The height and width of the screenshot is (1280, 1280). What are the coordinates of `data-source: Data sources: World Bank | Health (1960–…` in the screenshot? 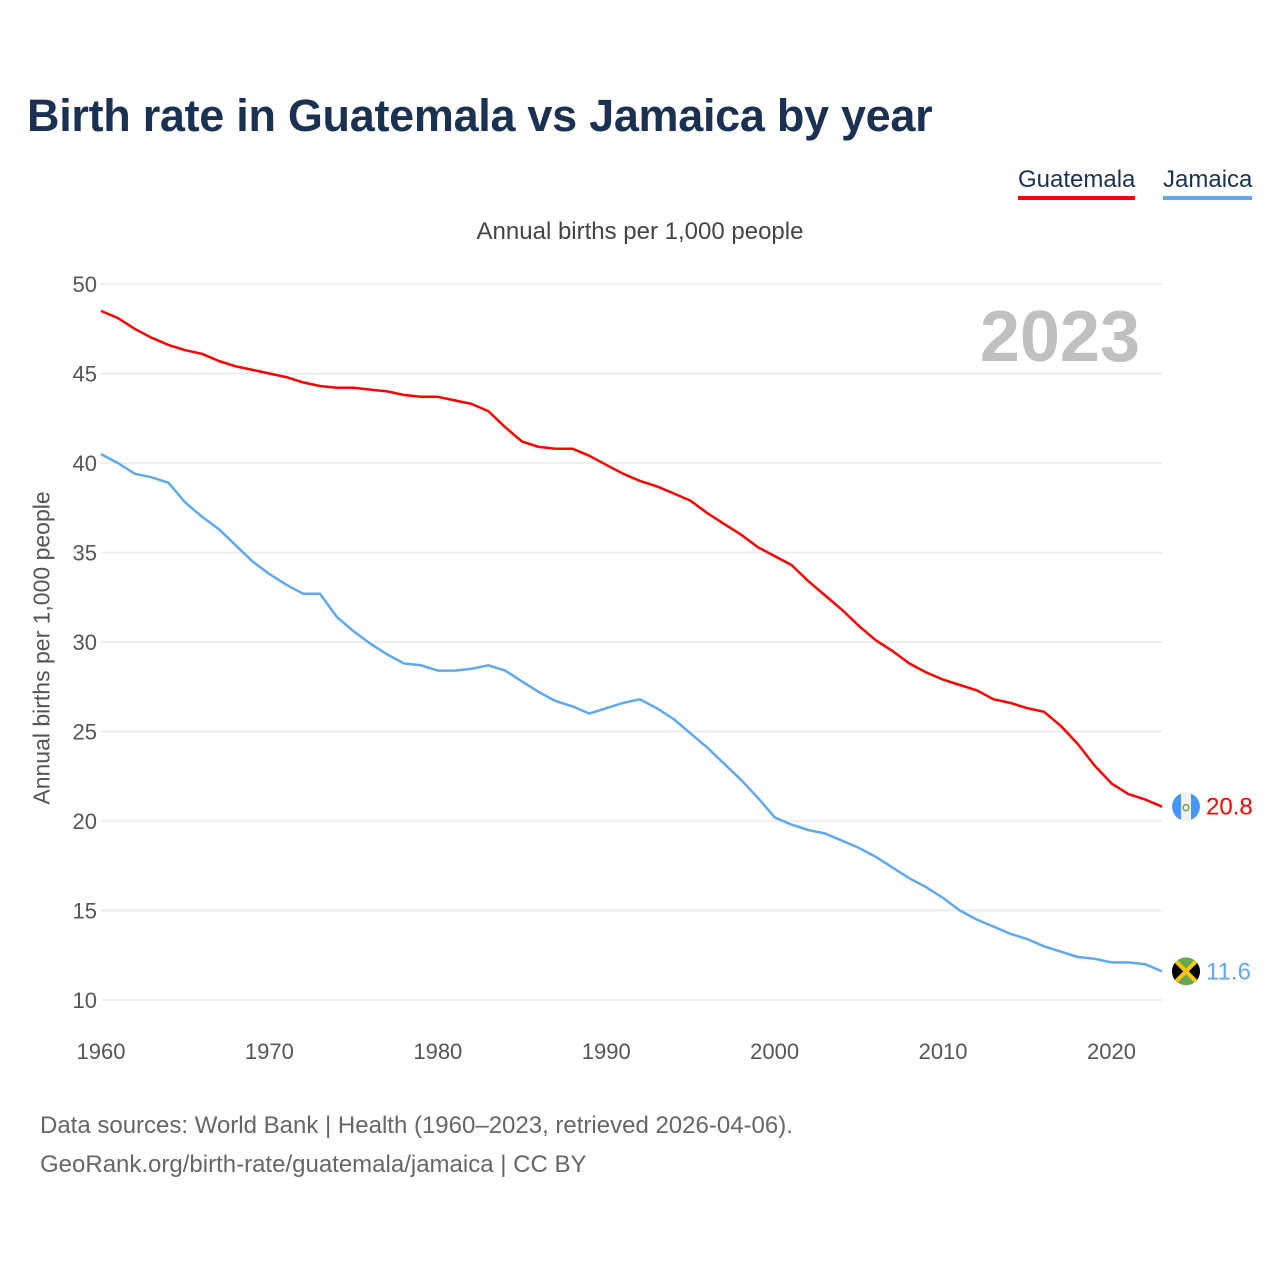 It's located at (416, 1125).